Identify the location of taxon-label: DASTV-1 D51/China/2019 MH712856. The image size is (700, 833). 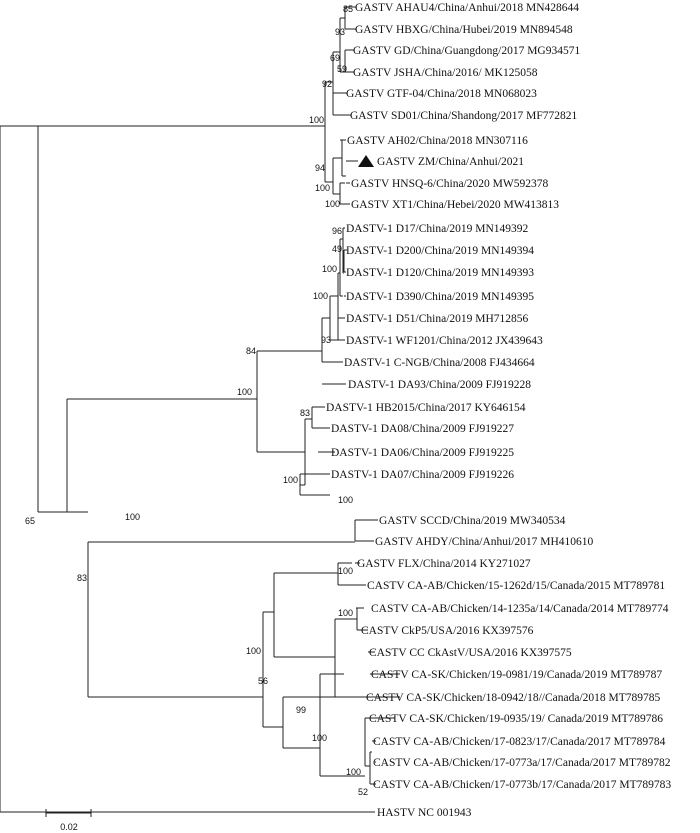
(437, 319).